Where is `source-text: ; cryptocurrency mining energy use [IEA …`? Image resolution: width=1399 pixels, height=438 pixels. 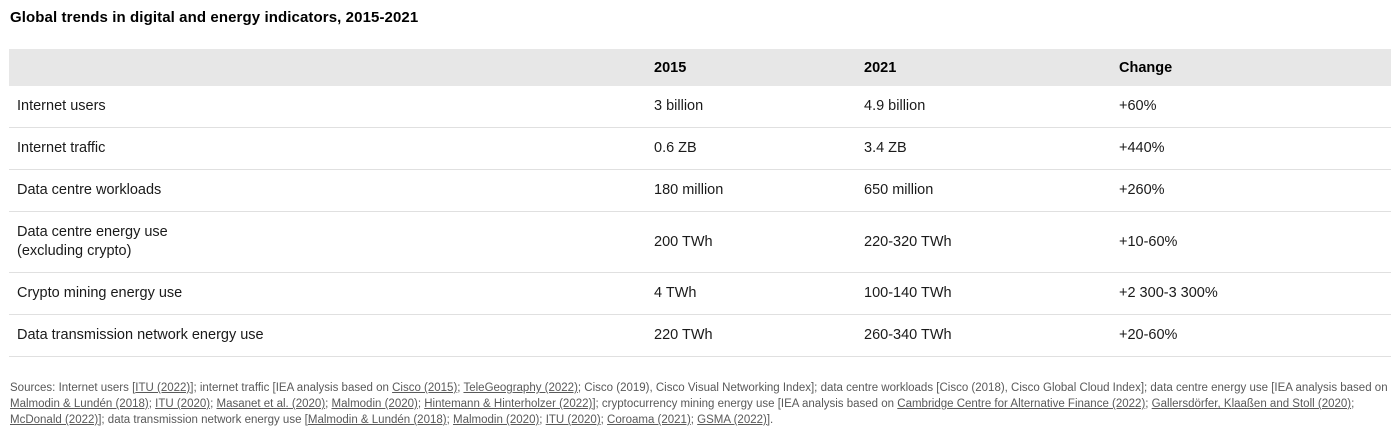 source-text: ; cryptocurrency mining energy use [IEA … is located at coordinates (746, 404).